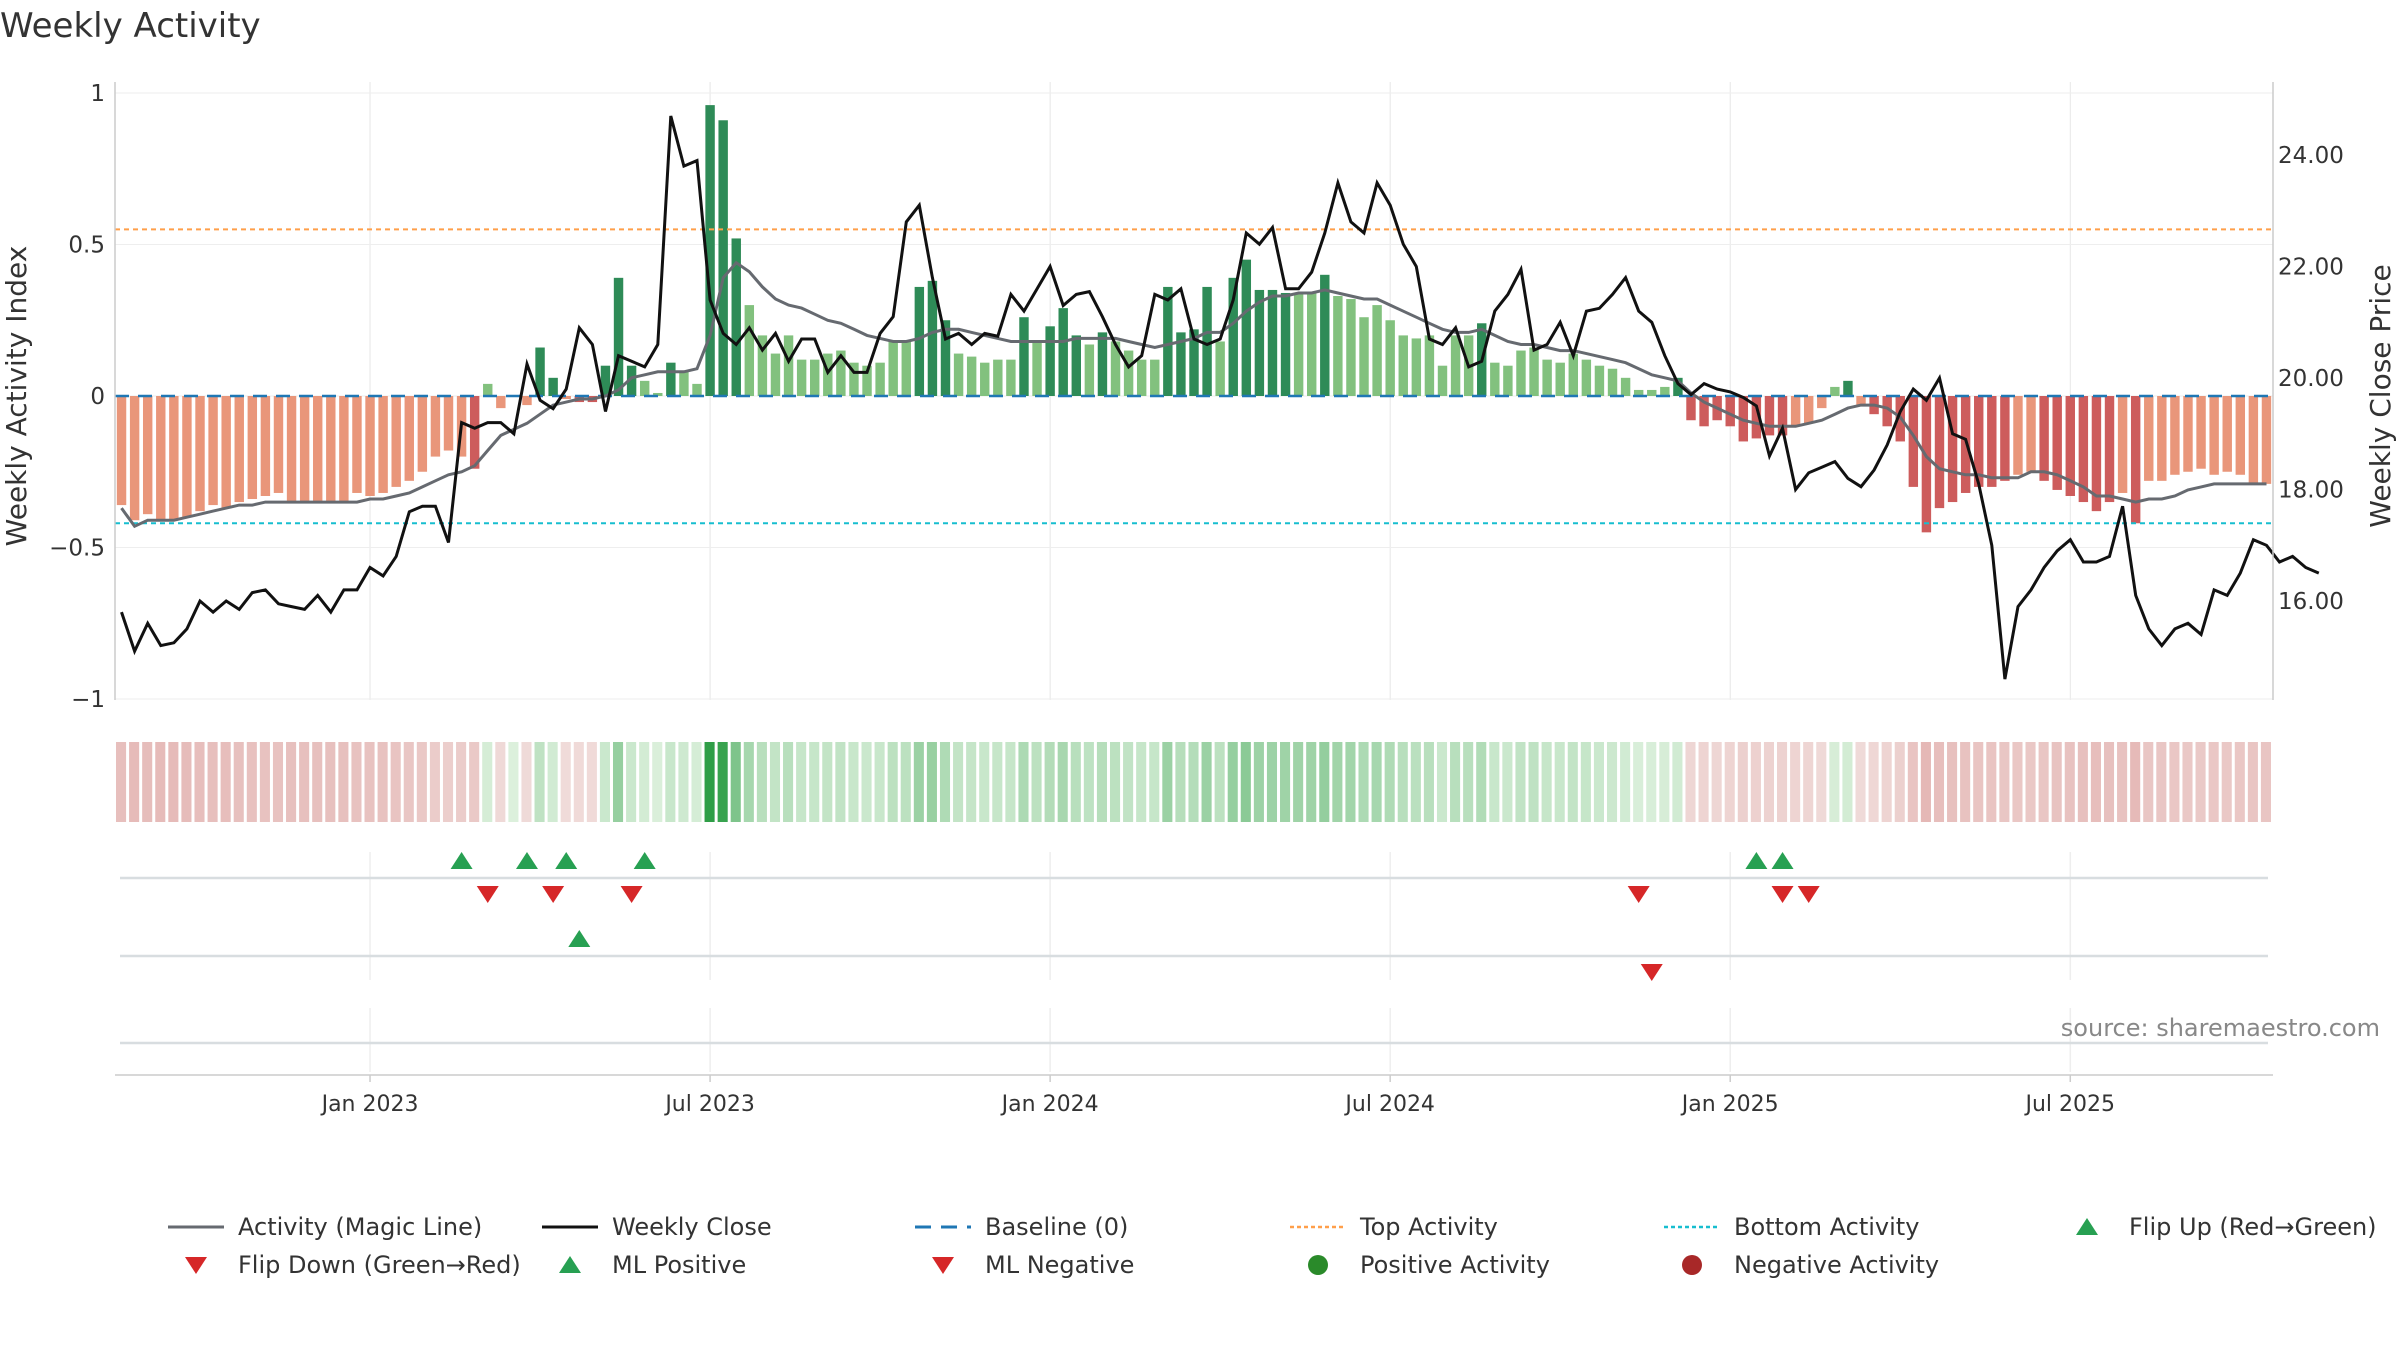 The image size is (2400, 1350). Describe the element at coordinates (97, 94) in the screenshot. I see `left-tick-label: 1` at that location.